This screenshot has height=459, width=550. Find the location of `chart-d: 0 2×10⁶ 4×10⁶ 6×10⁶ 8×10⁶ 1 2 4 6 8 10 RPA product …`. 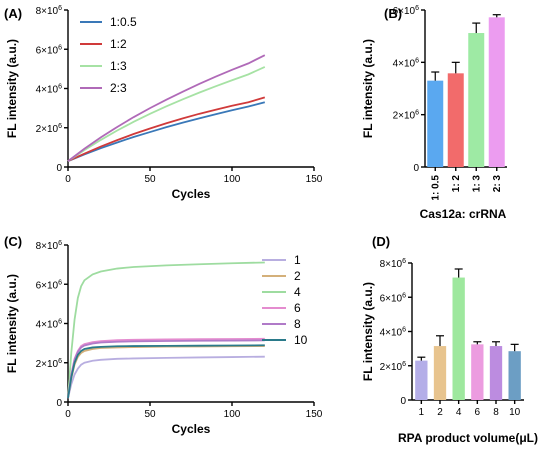

chart-d: 0 2×10⁶ 4×10⁶ 6×10⁶ 8×10⁶ 1 2 4 6 8 10 RPA product … is located at coordinates (449, 351).